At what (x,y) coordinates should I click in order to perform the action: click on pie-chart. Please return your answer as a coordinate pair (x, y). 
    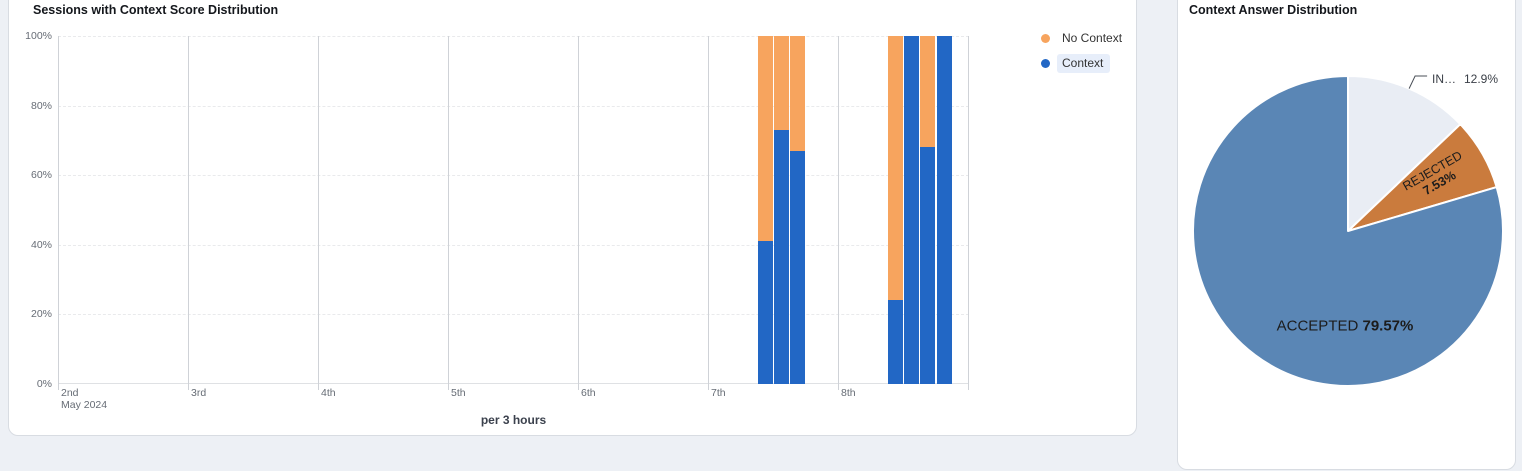
    Looking at the image, I should click on (1348, 231).